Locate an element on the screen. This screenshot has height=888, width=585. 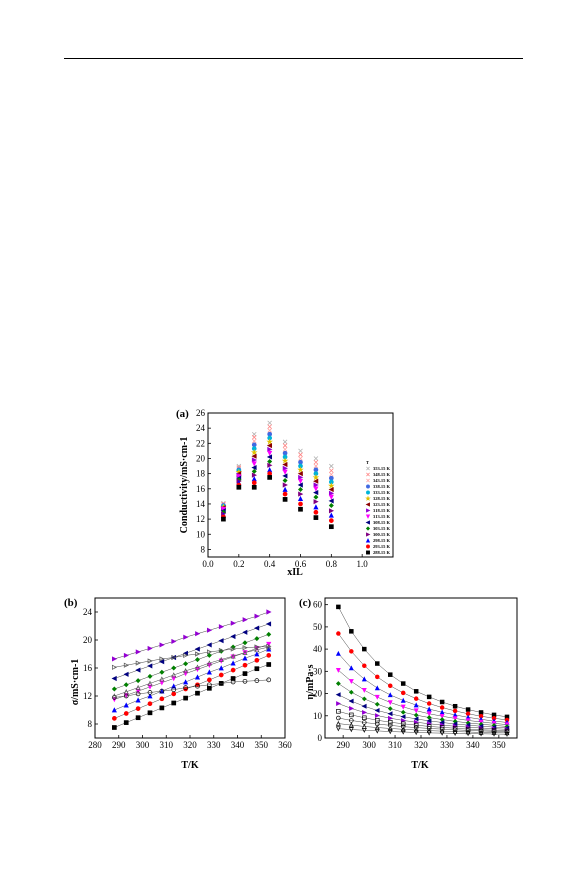
y-tick-label: 30 is located at coordinates (318, 671).